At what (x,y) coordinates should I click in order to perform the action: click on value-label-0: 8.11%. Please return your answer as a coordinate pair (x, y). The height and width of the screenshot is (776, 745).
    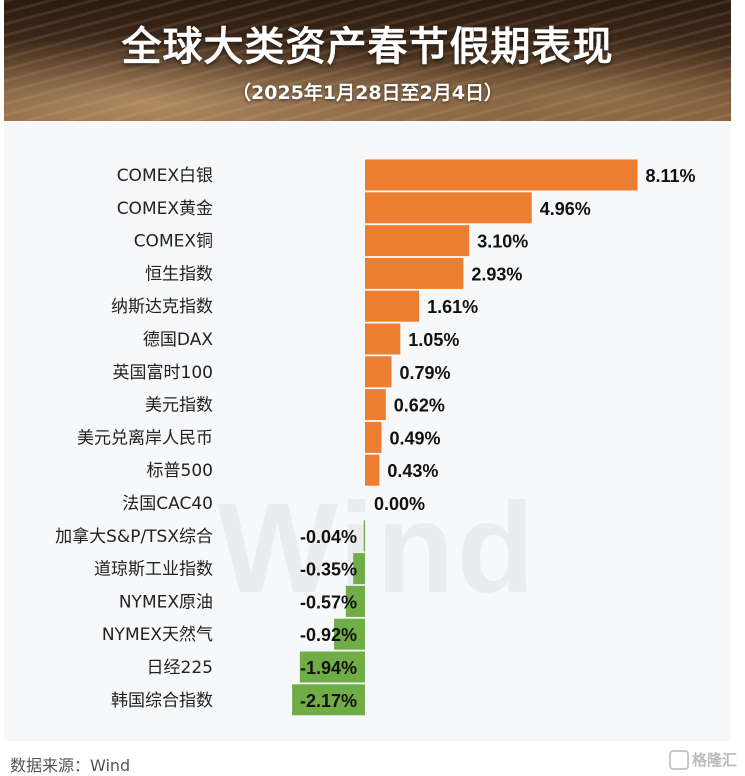
    Looking at the image, I should click on (671, 176).